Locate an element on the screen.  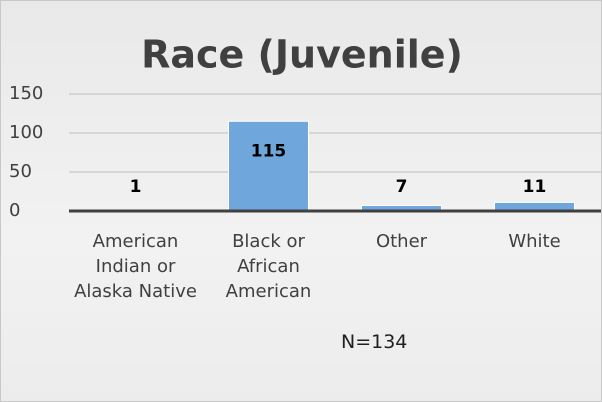
y-tick-label: 100 is located at coordinates (26, 132).